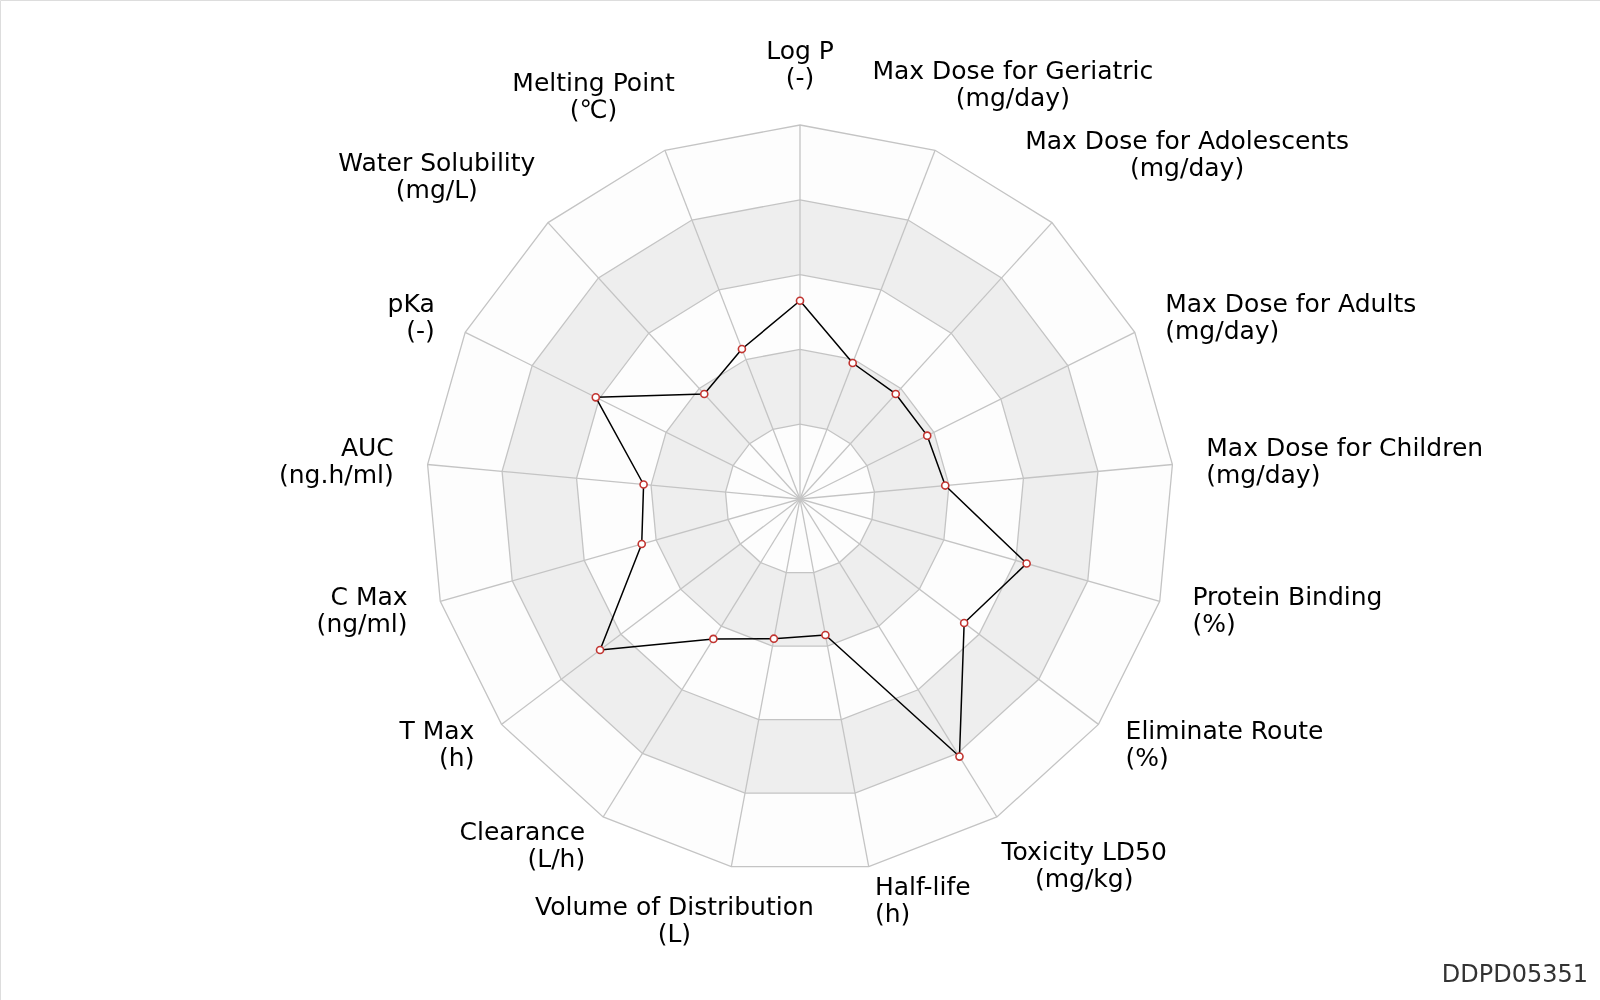 This screenshot has width=1600, height=1000. Describe the element at coordinates (411, 316) in the screenshot. I see `spoke-label: pKa (-)` at that location.